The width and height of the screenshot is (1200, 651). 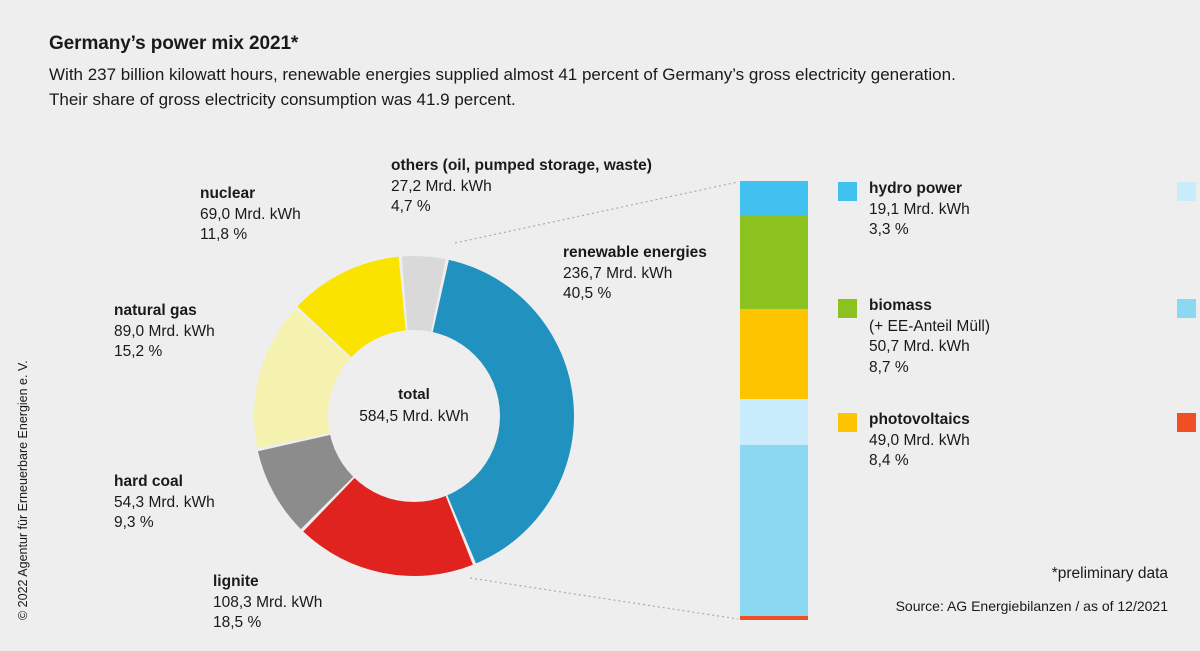 I want to click on legend-hydro-power-name: hydro power, so click(x=916, y=188).